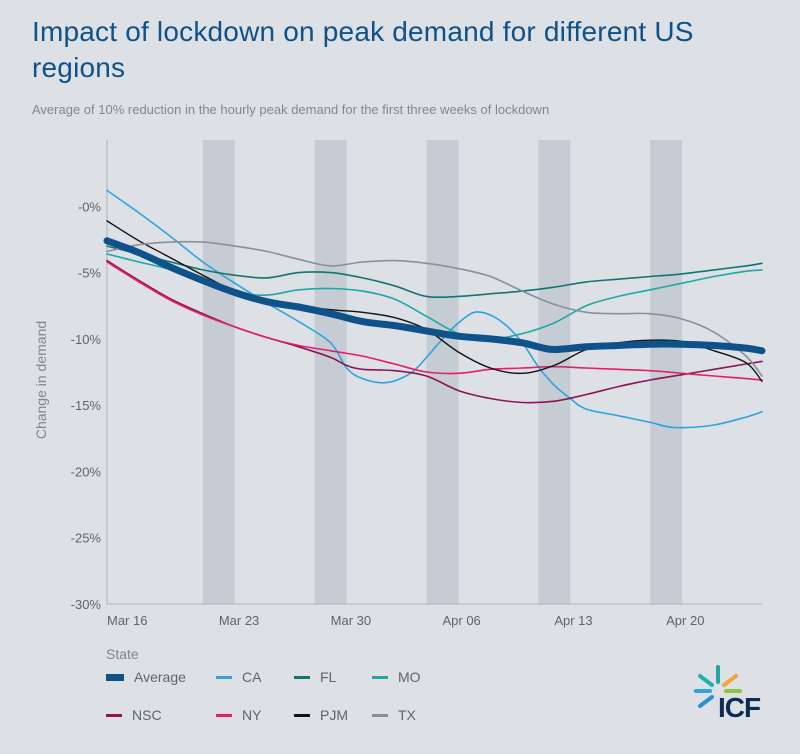 The image size is (800, 754). Describe the element at coordinates (86, 538) in the screenshot. I see `y-tick-label: -25%` at that location.